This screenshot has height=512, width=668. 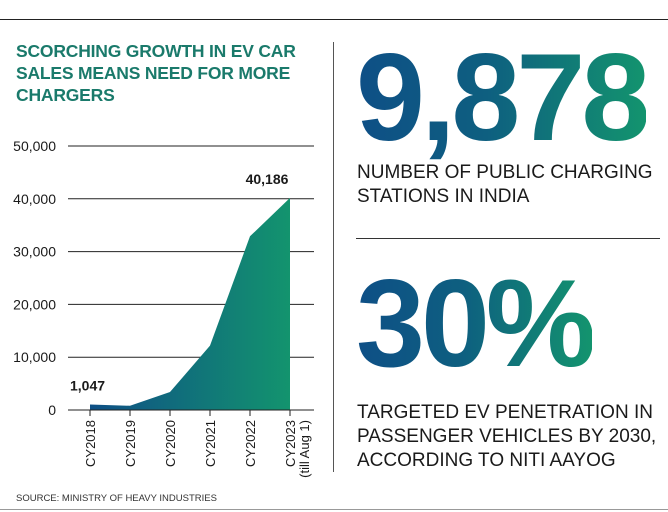 What do you see at coordinates (52, 410) in the screenshot?
I see `y-tick-label: 0` at bounding box center [52, 410].